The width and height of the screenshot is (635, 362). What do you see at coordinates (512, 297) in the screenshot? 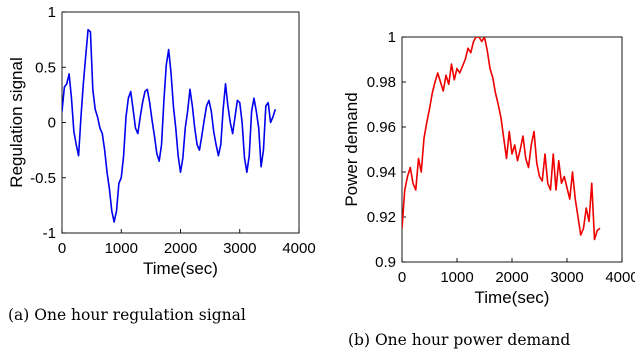
I see `x-axis-label-b: Time(sec)` at bounding box center [512, 297].